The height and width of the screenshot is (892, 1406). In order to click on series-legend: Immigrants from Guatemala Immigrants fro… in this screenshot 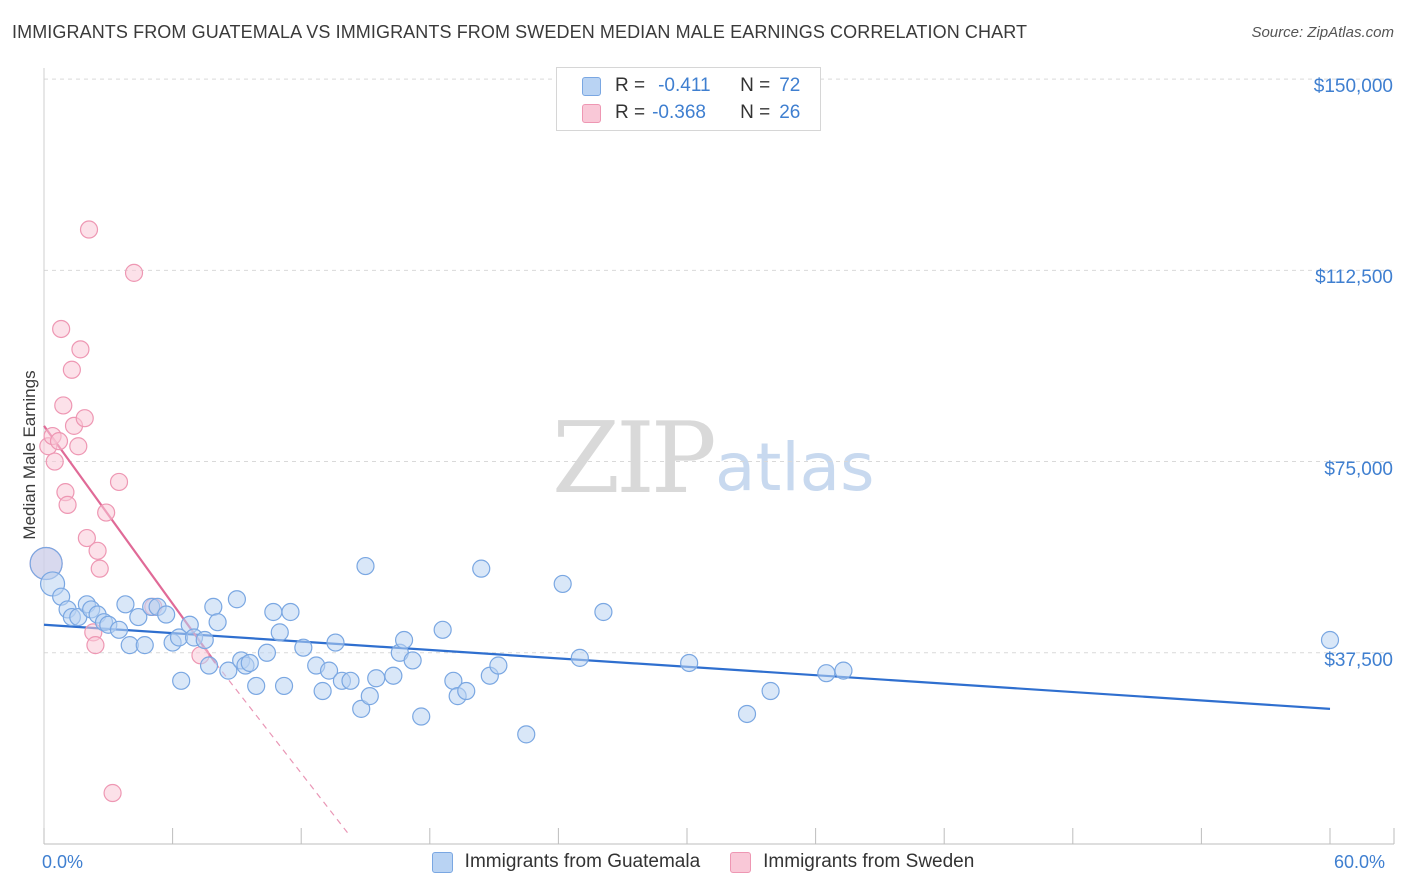, I will do `click(703, 862)`.